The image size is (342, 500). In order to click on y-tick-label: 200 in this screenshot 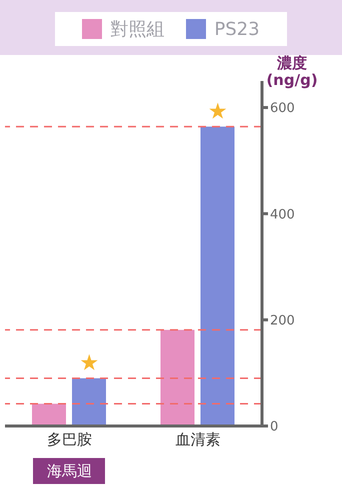, I will do `click(282, 320)`.